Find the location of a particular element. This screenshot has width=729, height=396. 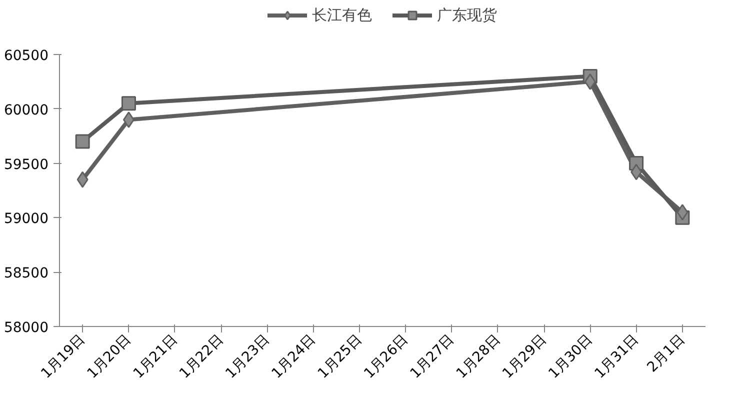

x-tick-label: 2月1日 is located at coordinates (666, 354).